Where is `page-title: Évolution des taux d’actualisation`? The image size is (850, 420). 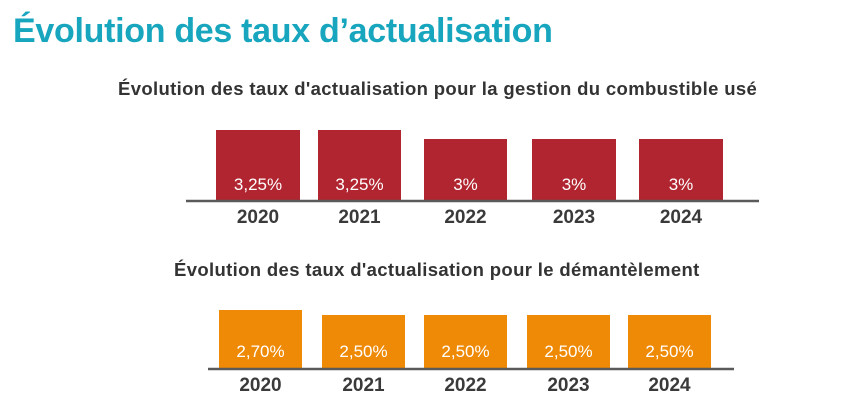
page-title: Évolution des taux d’actualisation is located at coordinates (283, 31).